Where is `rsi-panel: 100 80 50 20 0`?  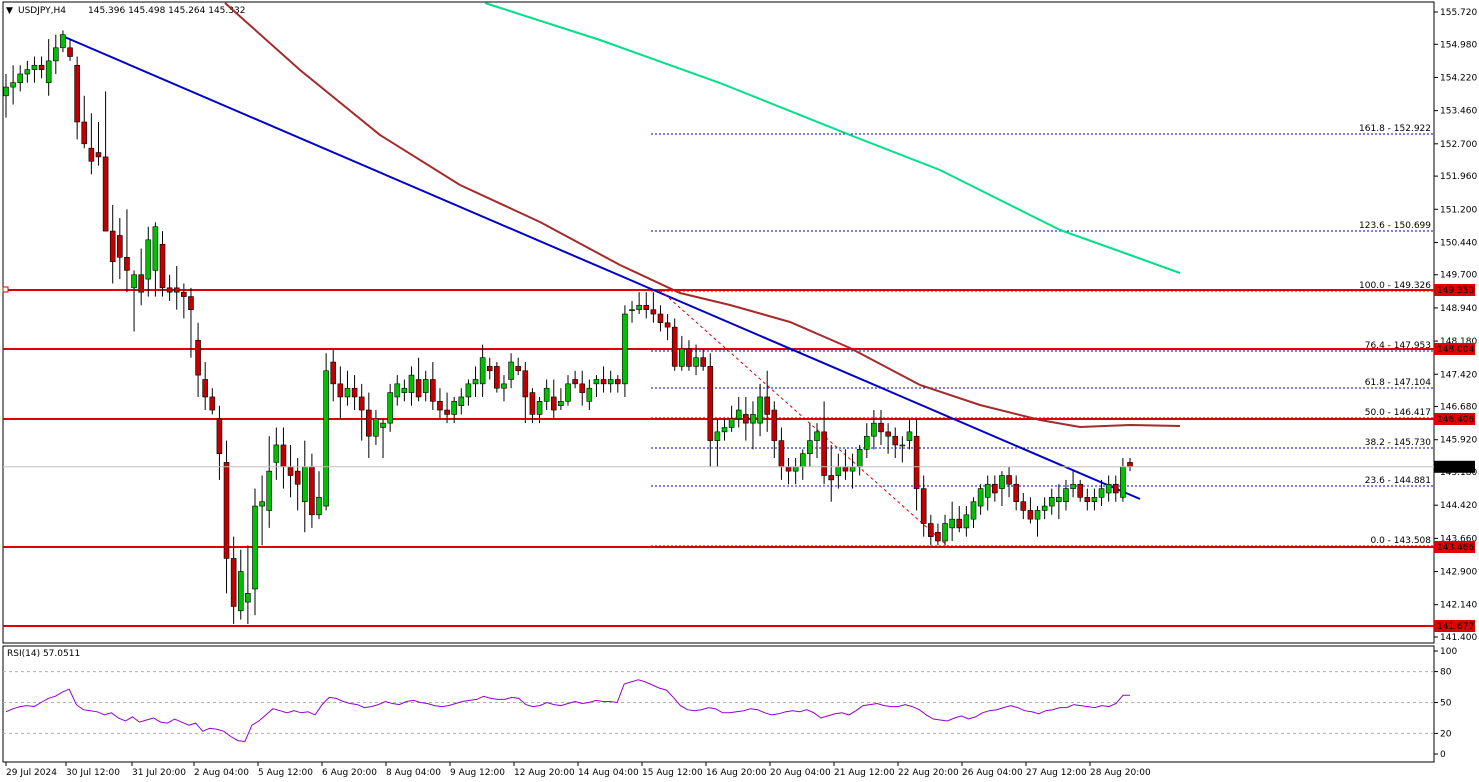 rsi-panel: 100 80 50 20 0 is located at coordinates (730, 703).